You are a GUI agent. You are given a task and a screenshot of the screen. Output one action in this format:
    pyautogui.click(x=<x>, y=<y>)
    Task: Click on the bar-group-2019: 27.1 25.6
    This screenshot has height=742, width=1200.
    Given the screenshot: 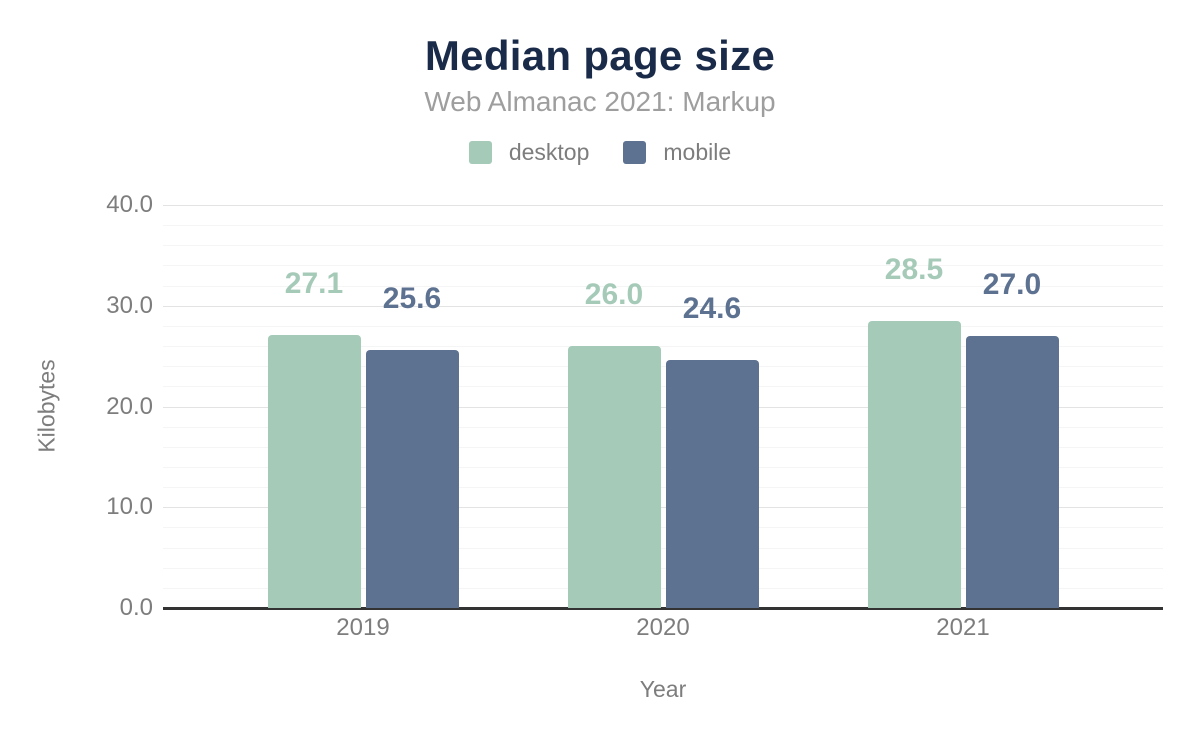 What is the action you would take?
    pyautogui.click(x=363, y=437)
    